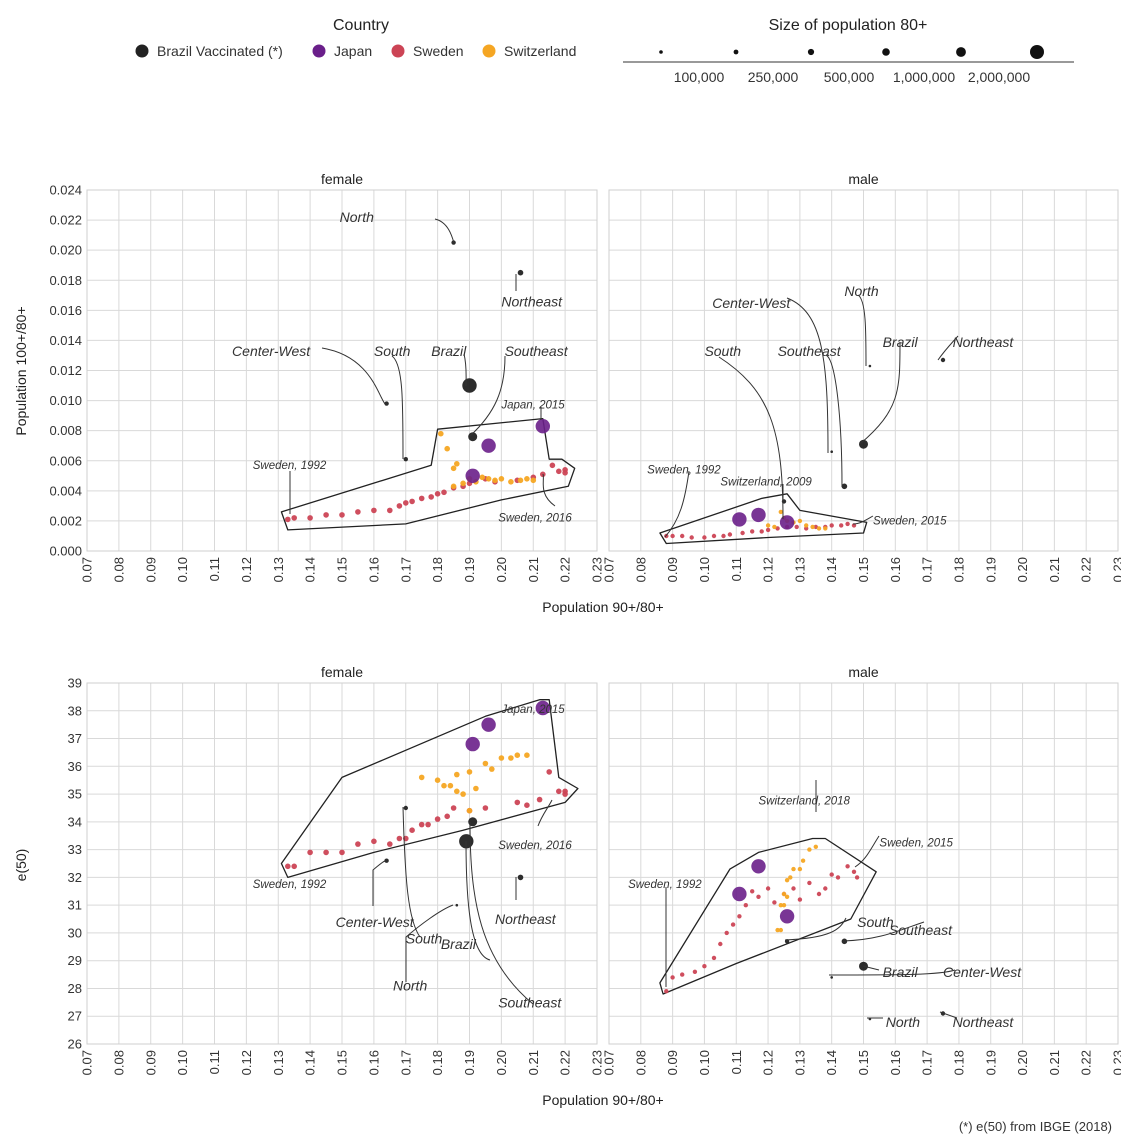  I want to click on y-tick-label: 28, so click(75, 988).